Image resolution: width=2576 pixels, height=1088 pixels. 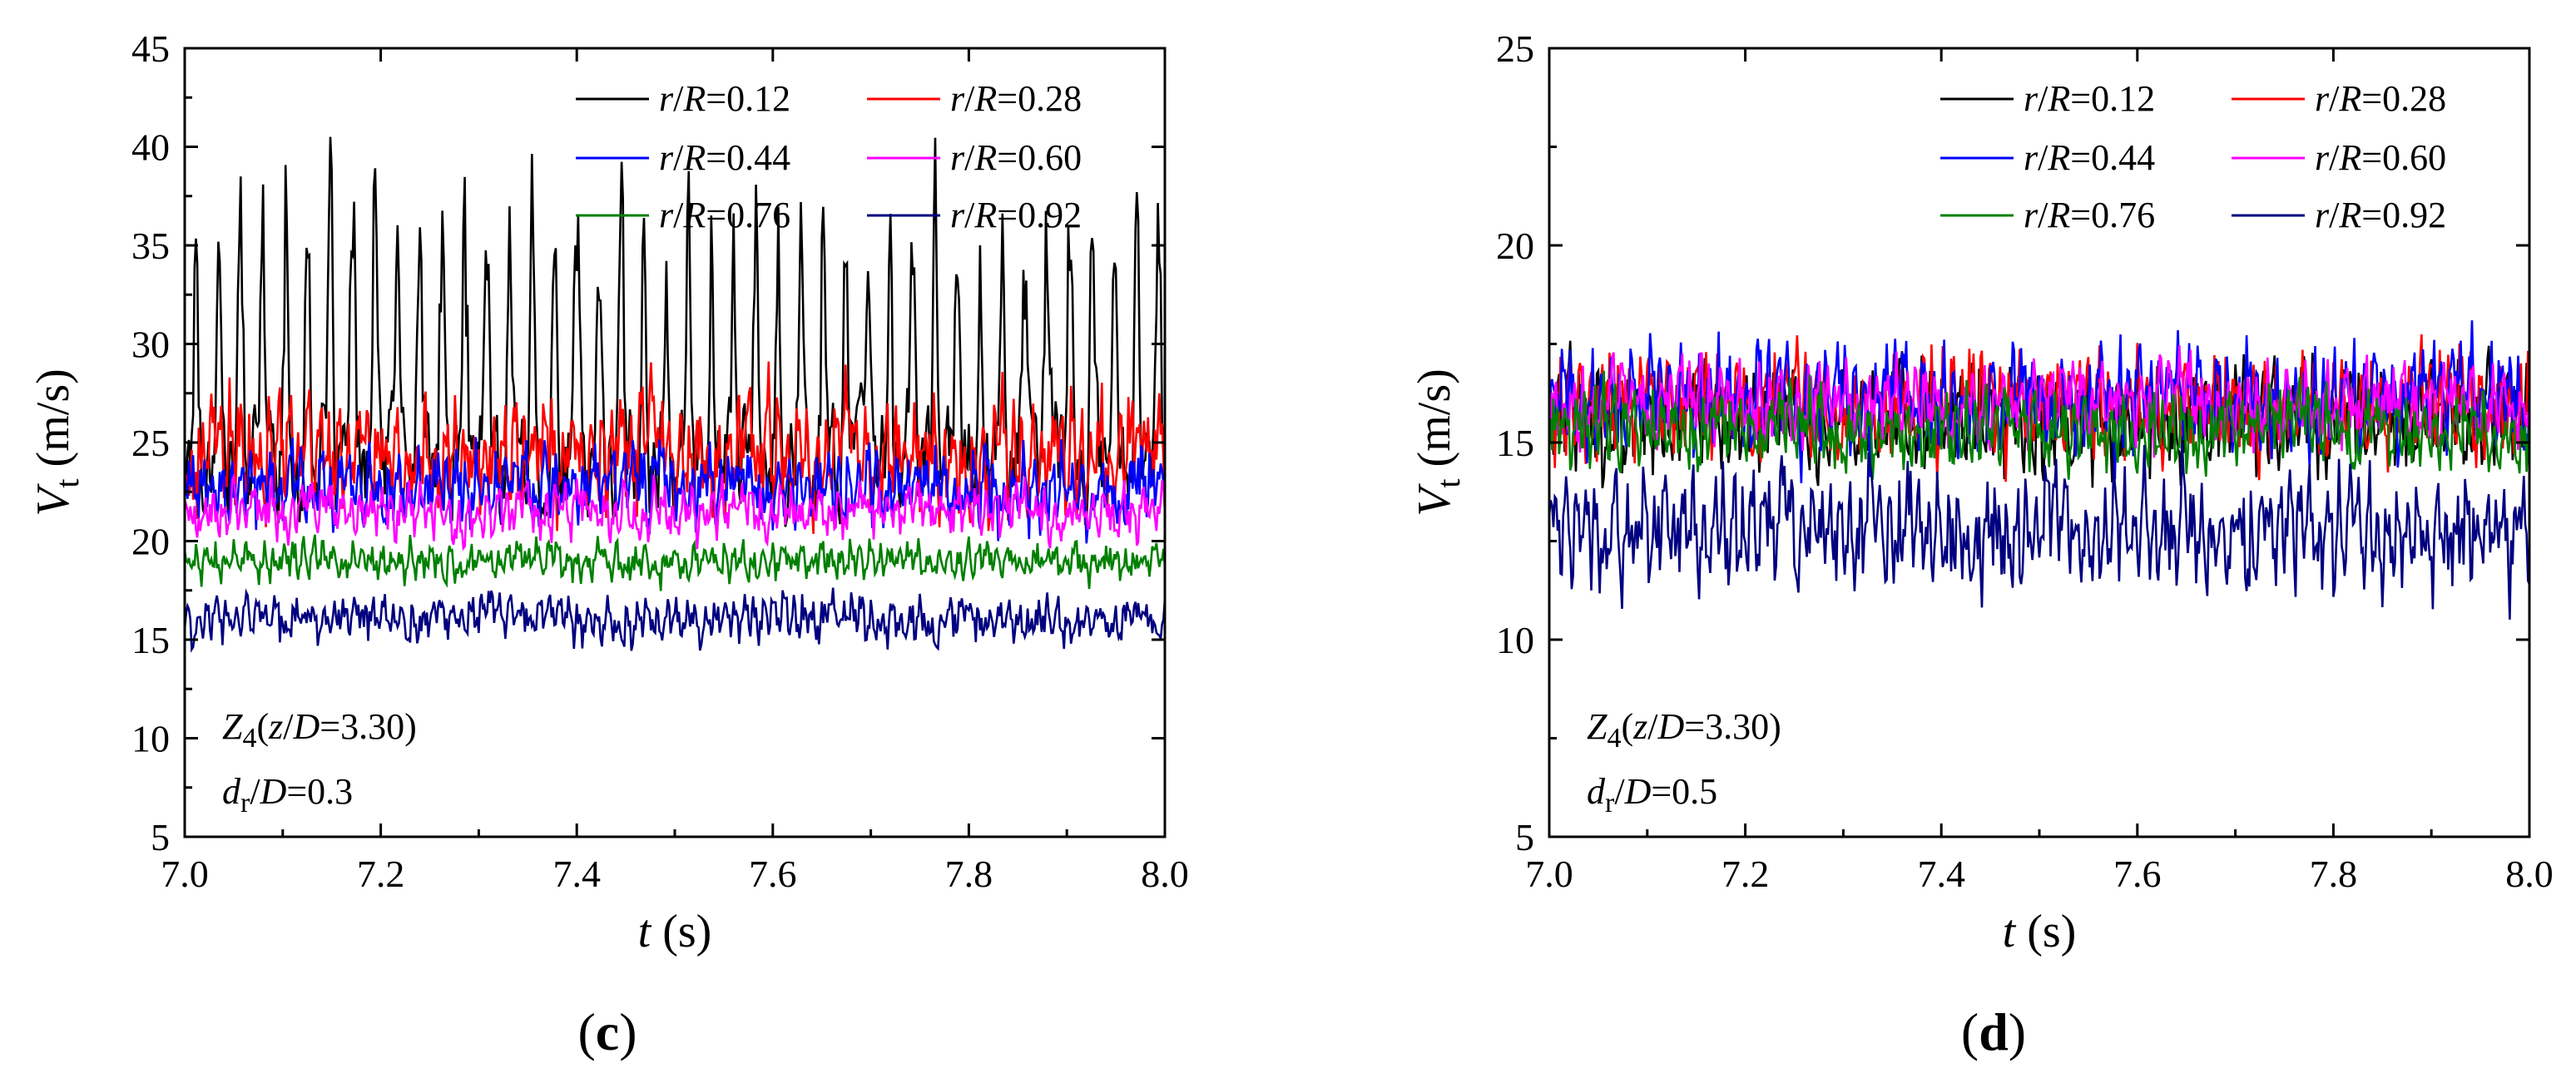 What do you see at coordinates (1652, 794) in the screenshot?
I see `annotation-line: dr/D=0.5` at bounding box center [1652, 794].